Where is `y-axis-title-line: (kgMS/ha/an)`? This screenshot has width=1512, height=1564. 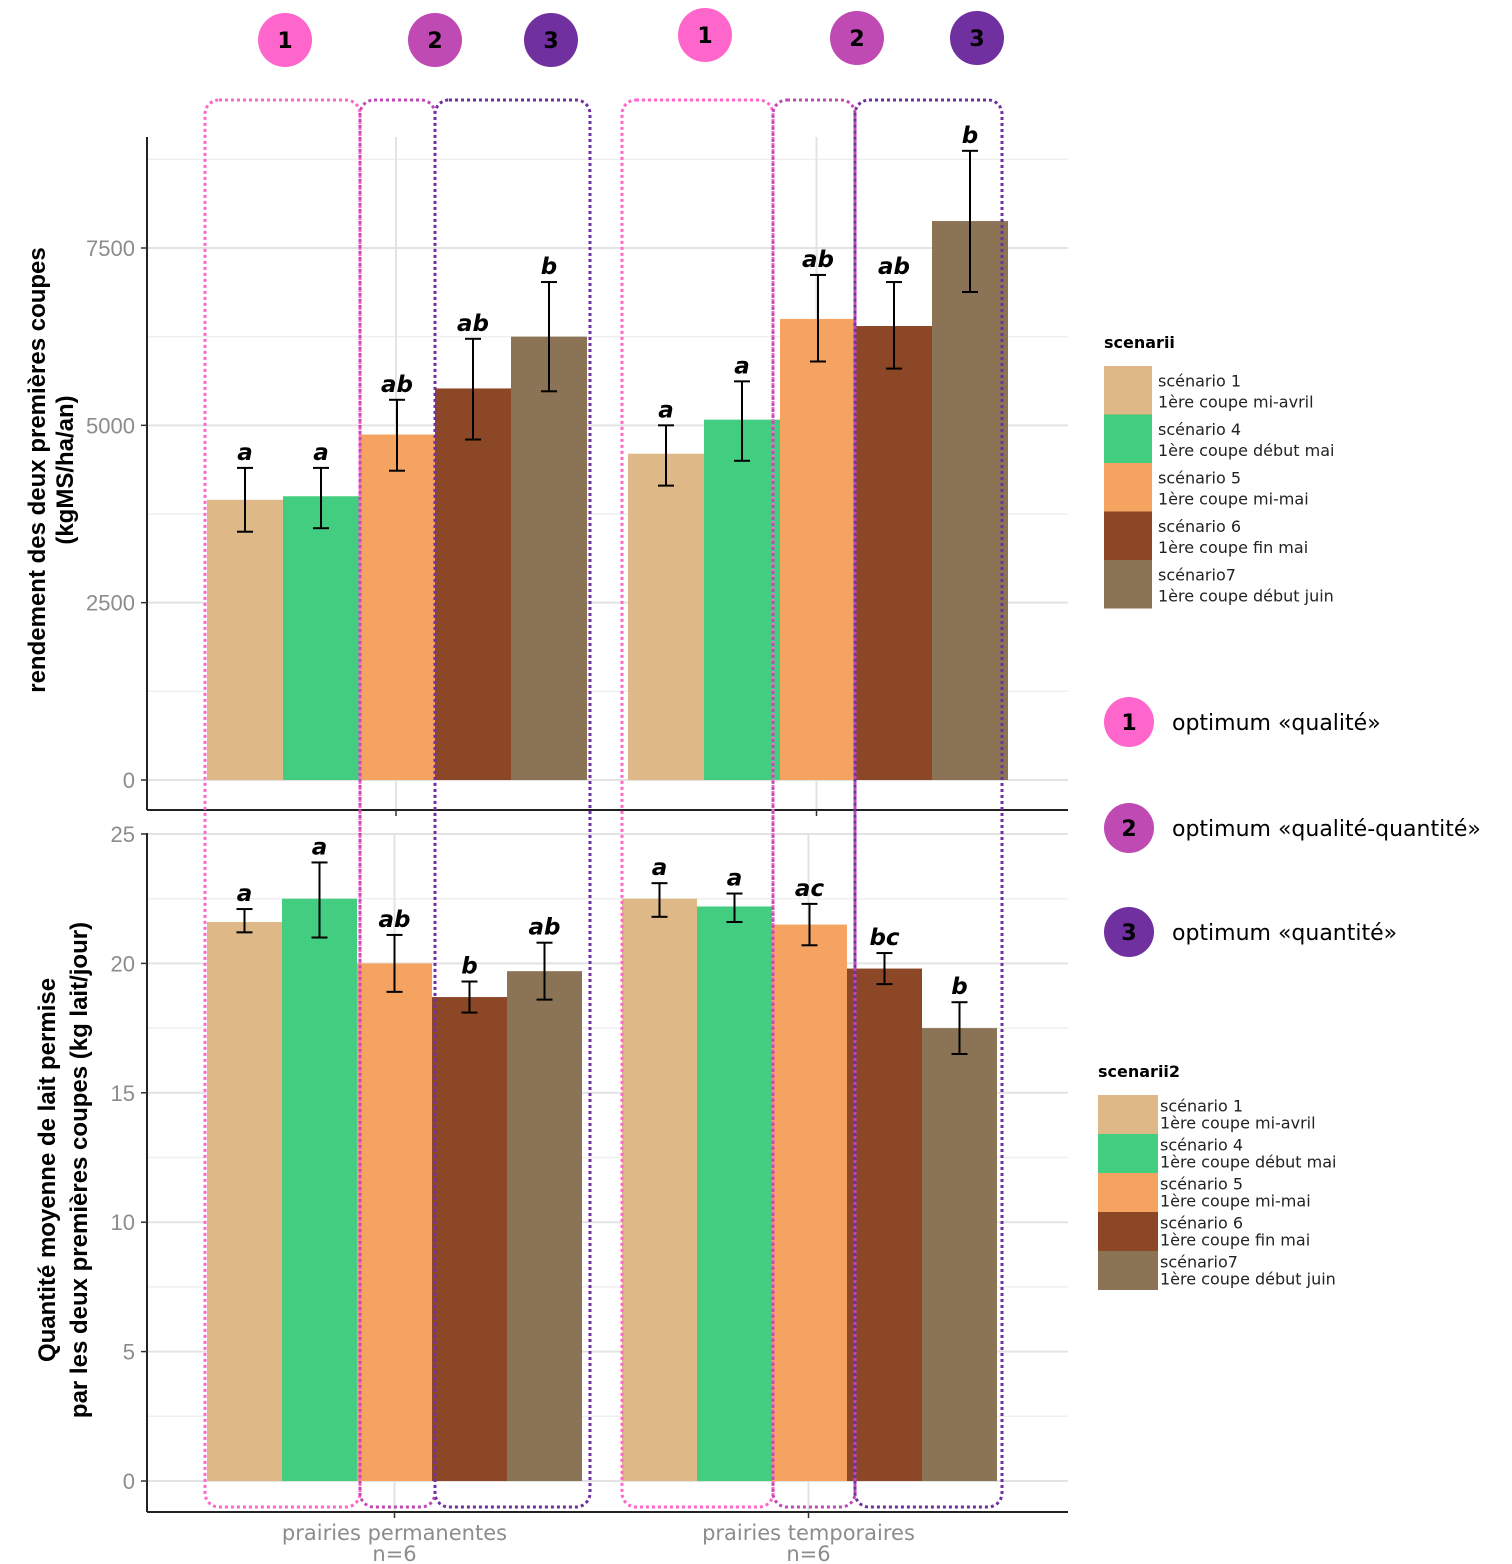 y-axis-title-line: (kgMS/ha/an) is located at coordinates (65, 469).